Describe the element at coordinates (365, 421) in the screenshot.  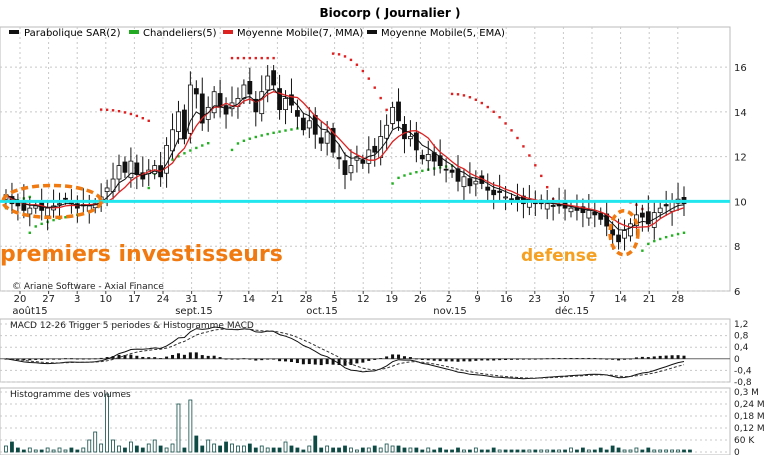
I see `volume-panel` at that location.